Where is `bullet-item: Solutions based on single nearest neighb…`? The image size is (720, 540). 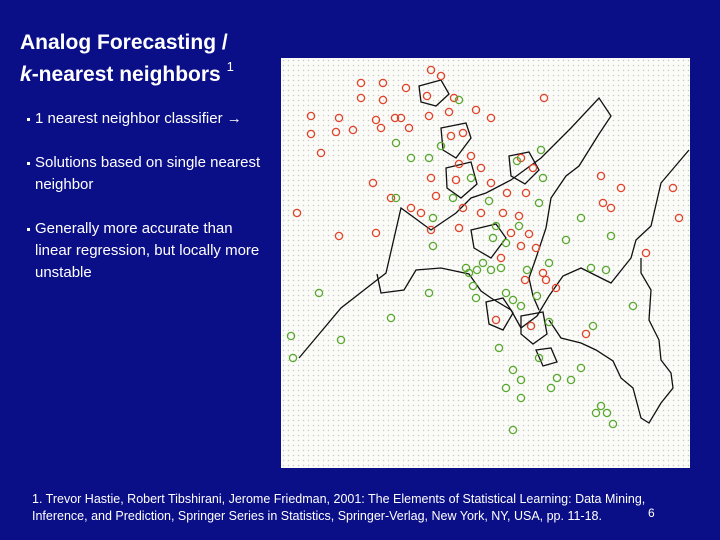
bullet-item: Solutions based on single nearest neighb… is located at coordinates (147, 174).